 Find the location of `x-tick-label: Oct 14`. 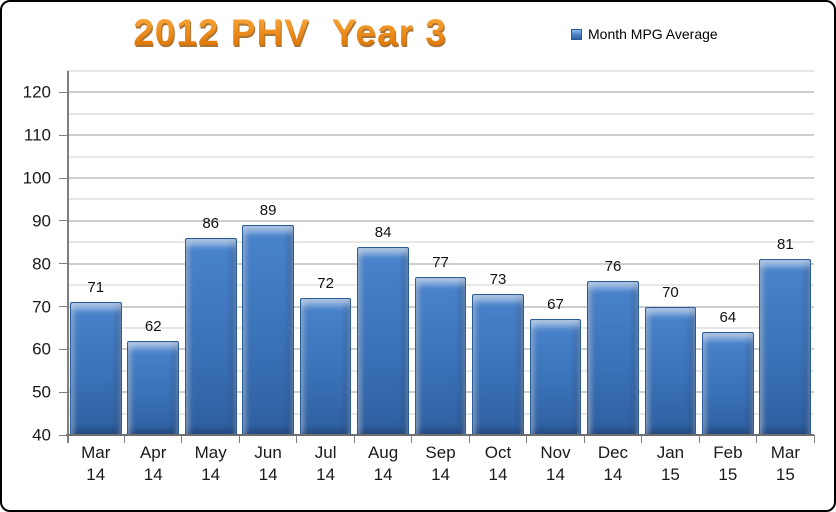

x-tick-label: Oct 14 is located at coordinates (497, 464).